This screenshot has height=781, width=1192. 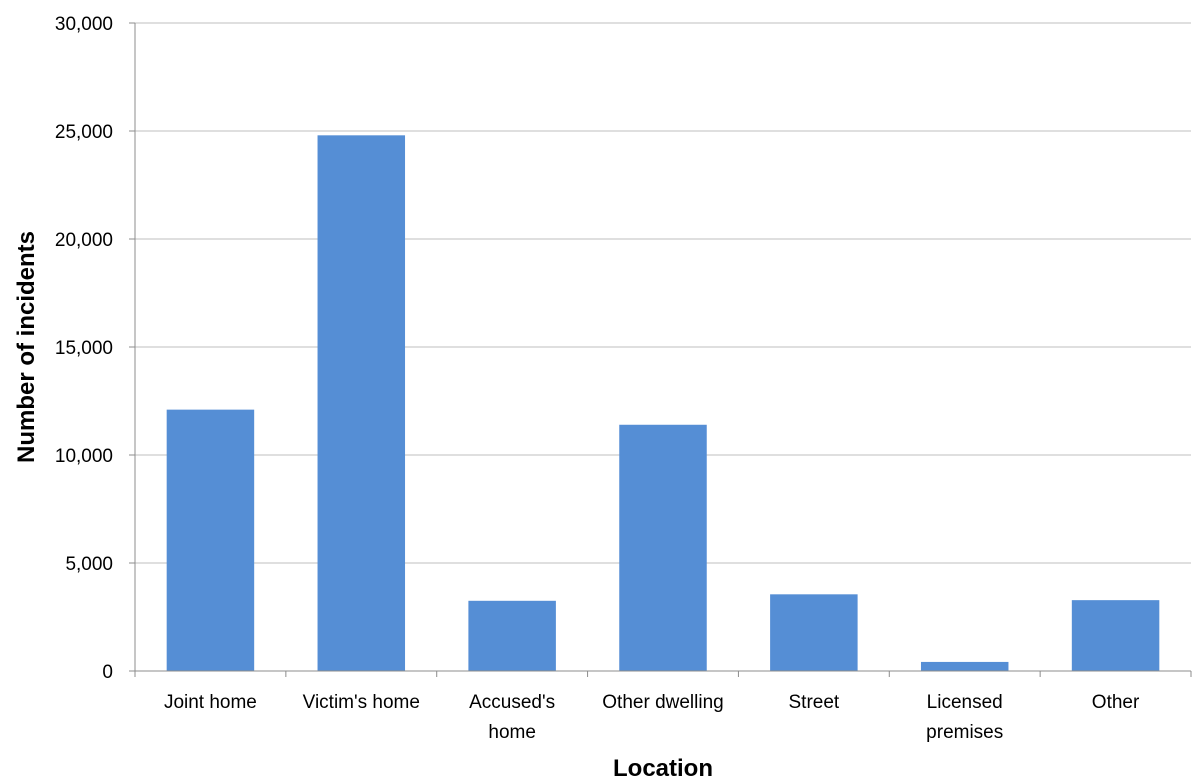 I want to click on x-tick-label: Accused's home, so click(x=512, y=717).